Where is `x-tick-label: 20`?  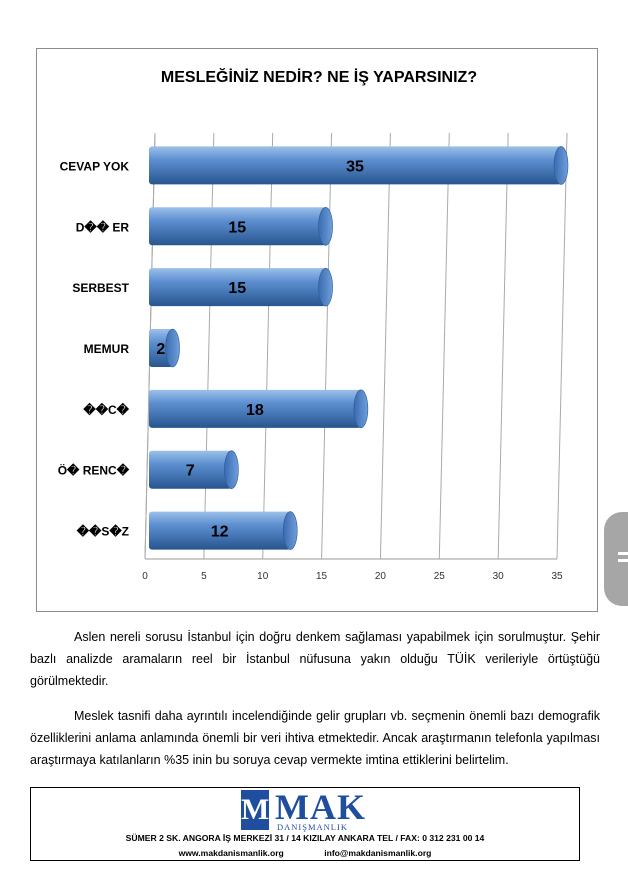 x-tick-label: 20 is located at coordinates (381, 576).